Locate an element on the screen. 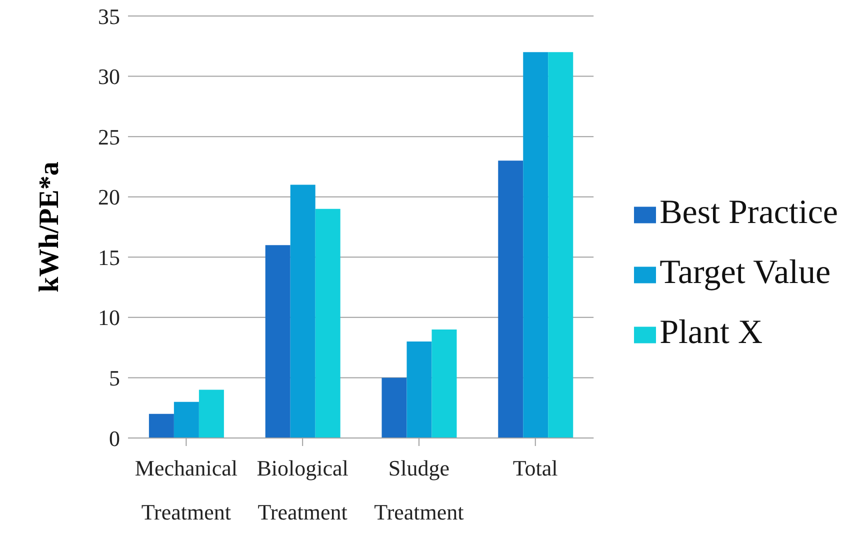 The height and width of the screenshot is (539, 866). x-tick-label: Mechanical Treatment is located at coordinates (186, 490).